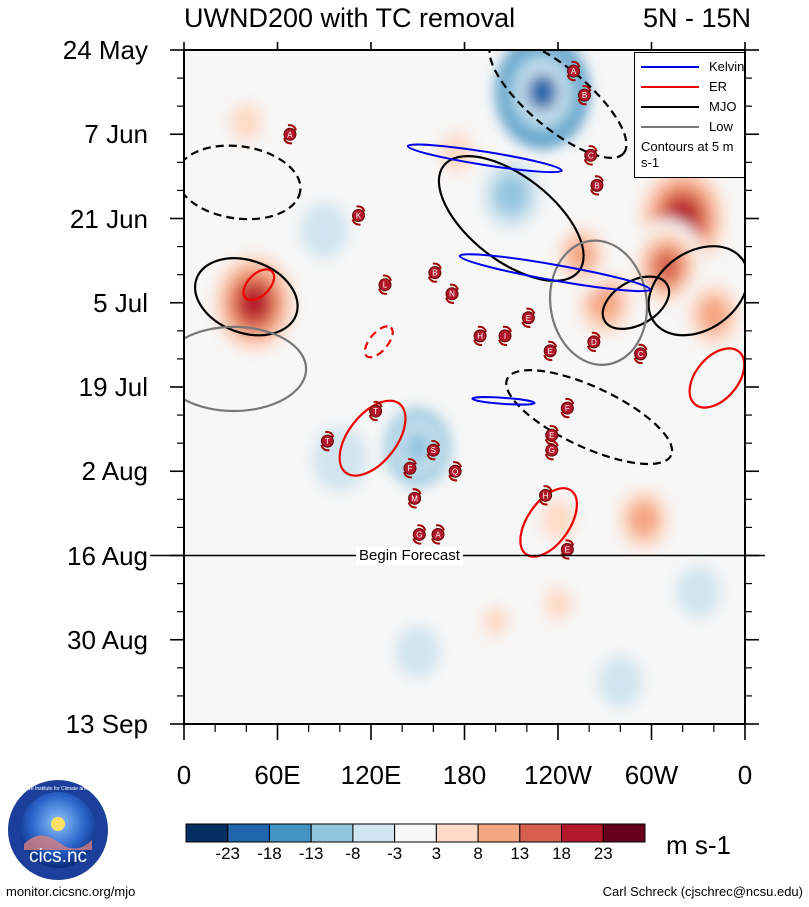  What do you see at coordinates (71, 891) in the screenshot?
I see `footer-url: monitor.cicsnc.org/mjo` at bounding box center [71, 891].